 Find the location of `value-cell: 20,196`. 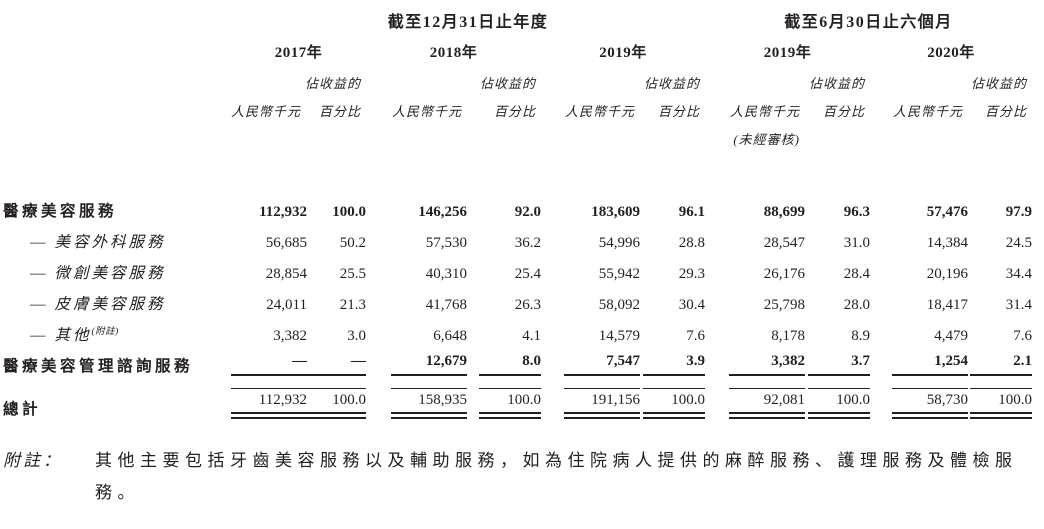

value-cell: 20,196 is located at coordinates (919, 267).